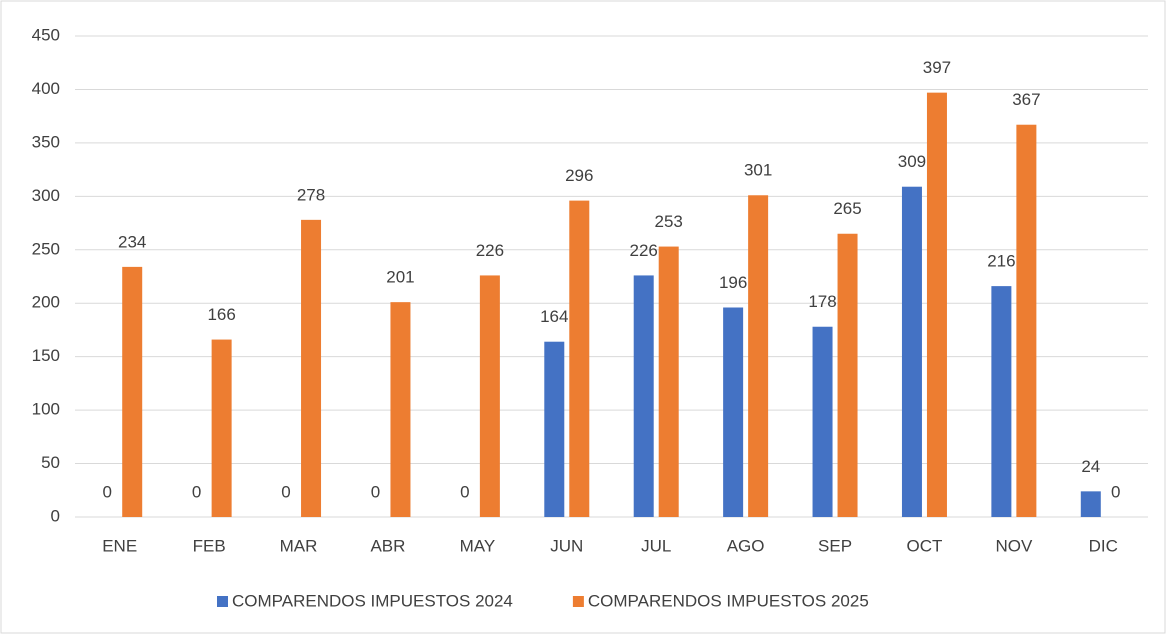 The width and height of the screenshot is (1166, 634). I want to click on x-tick-label: ENE, so click(119, 545).